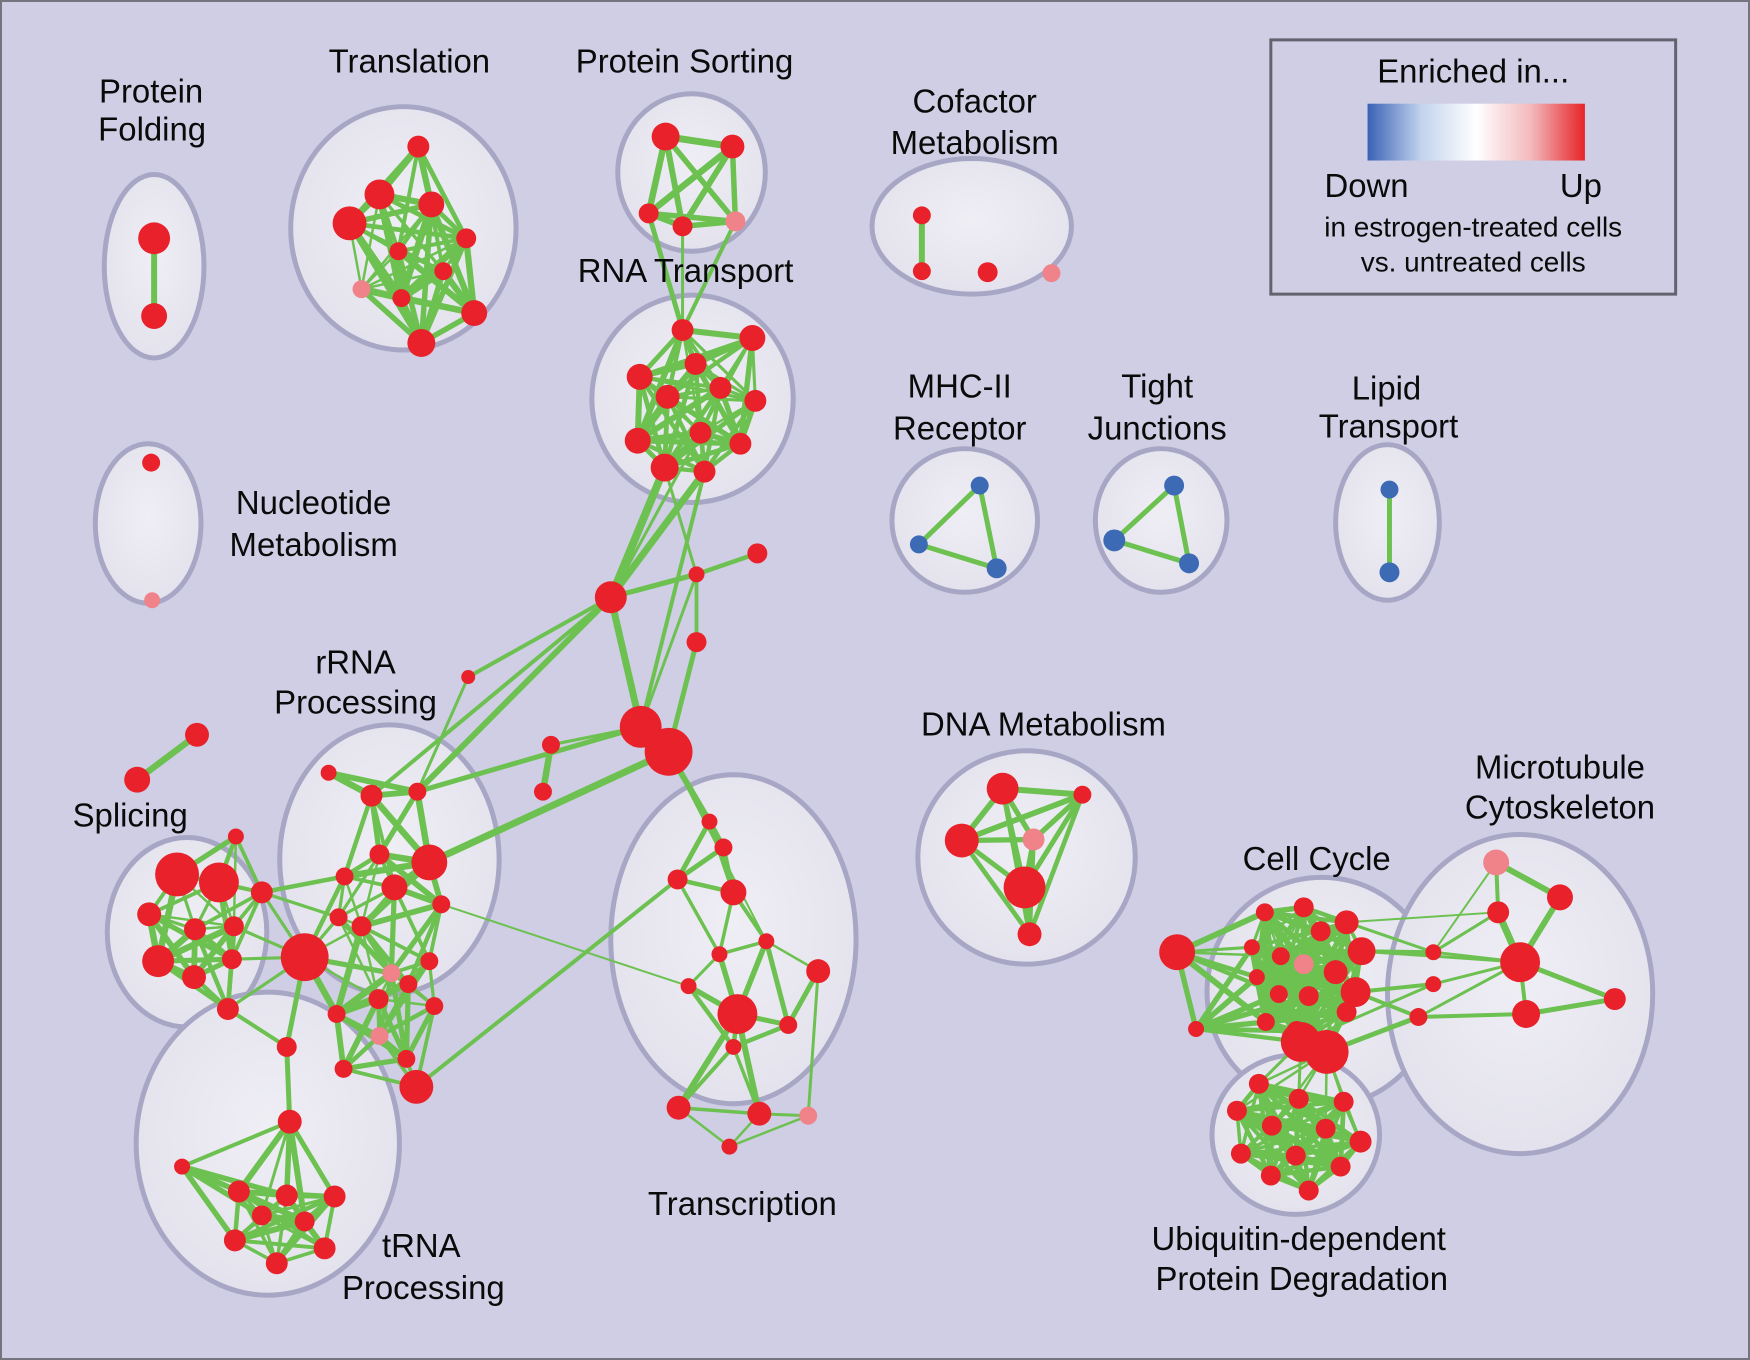 The width and height of the screenshot is (1750, 1360). What do you see at coordinates (1367, 185) in the screenshot?
I see `legend-down-label: Down` at bounding box center [1367, 185].